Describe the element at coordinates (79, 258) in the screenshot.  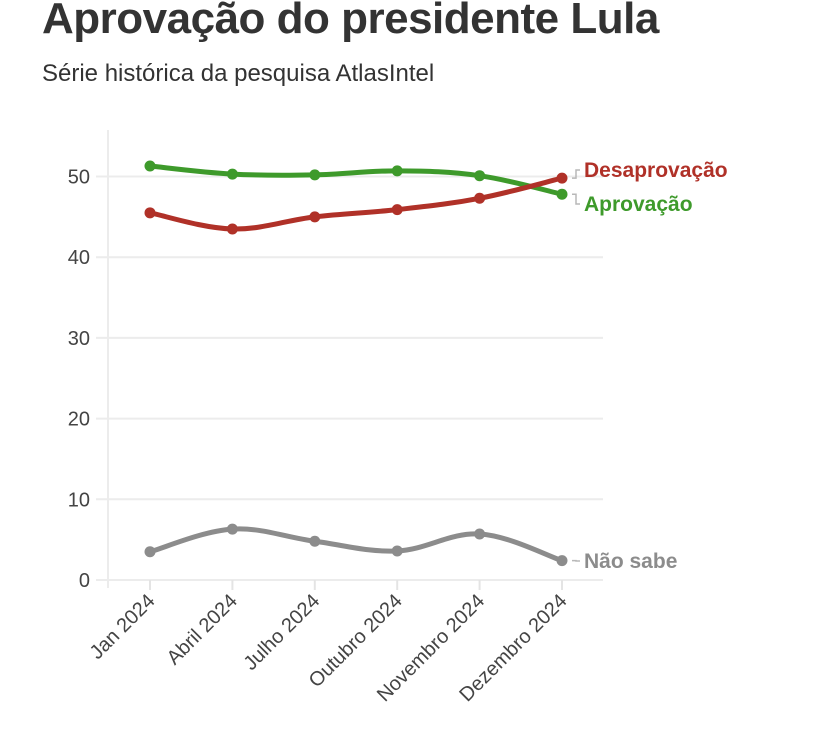
I see `y-tick-label: 40` at that location.